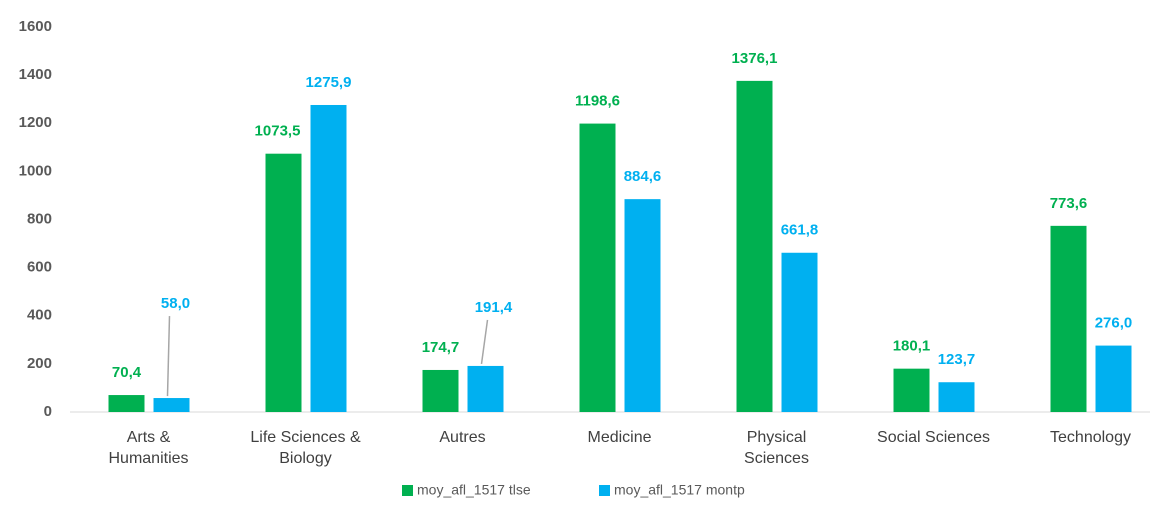  Describe the element at coordinates (175, 303) in the screenshot. I see `data-label: 58,0` at that location.